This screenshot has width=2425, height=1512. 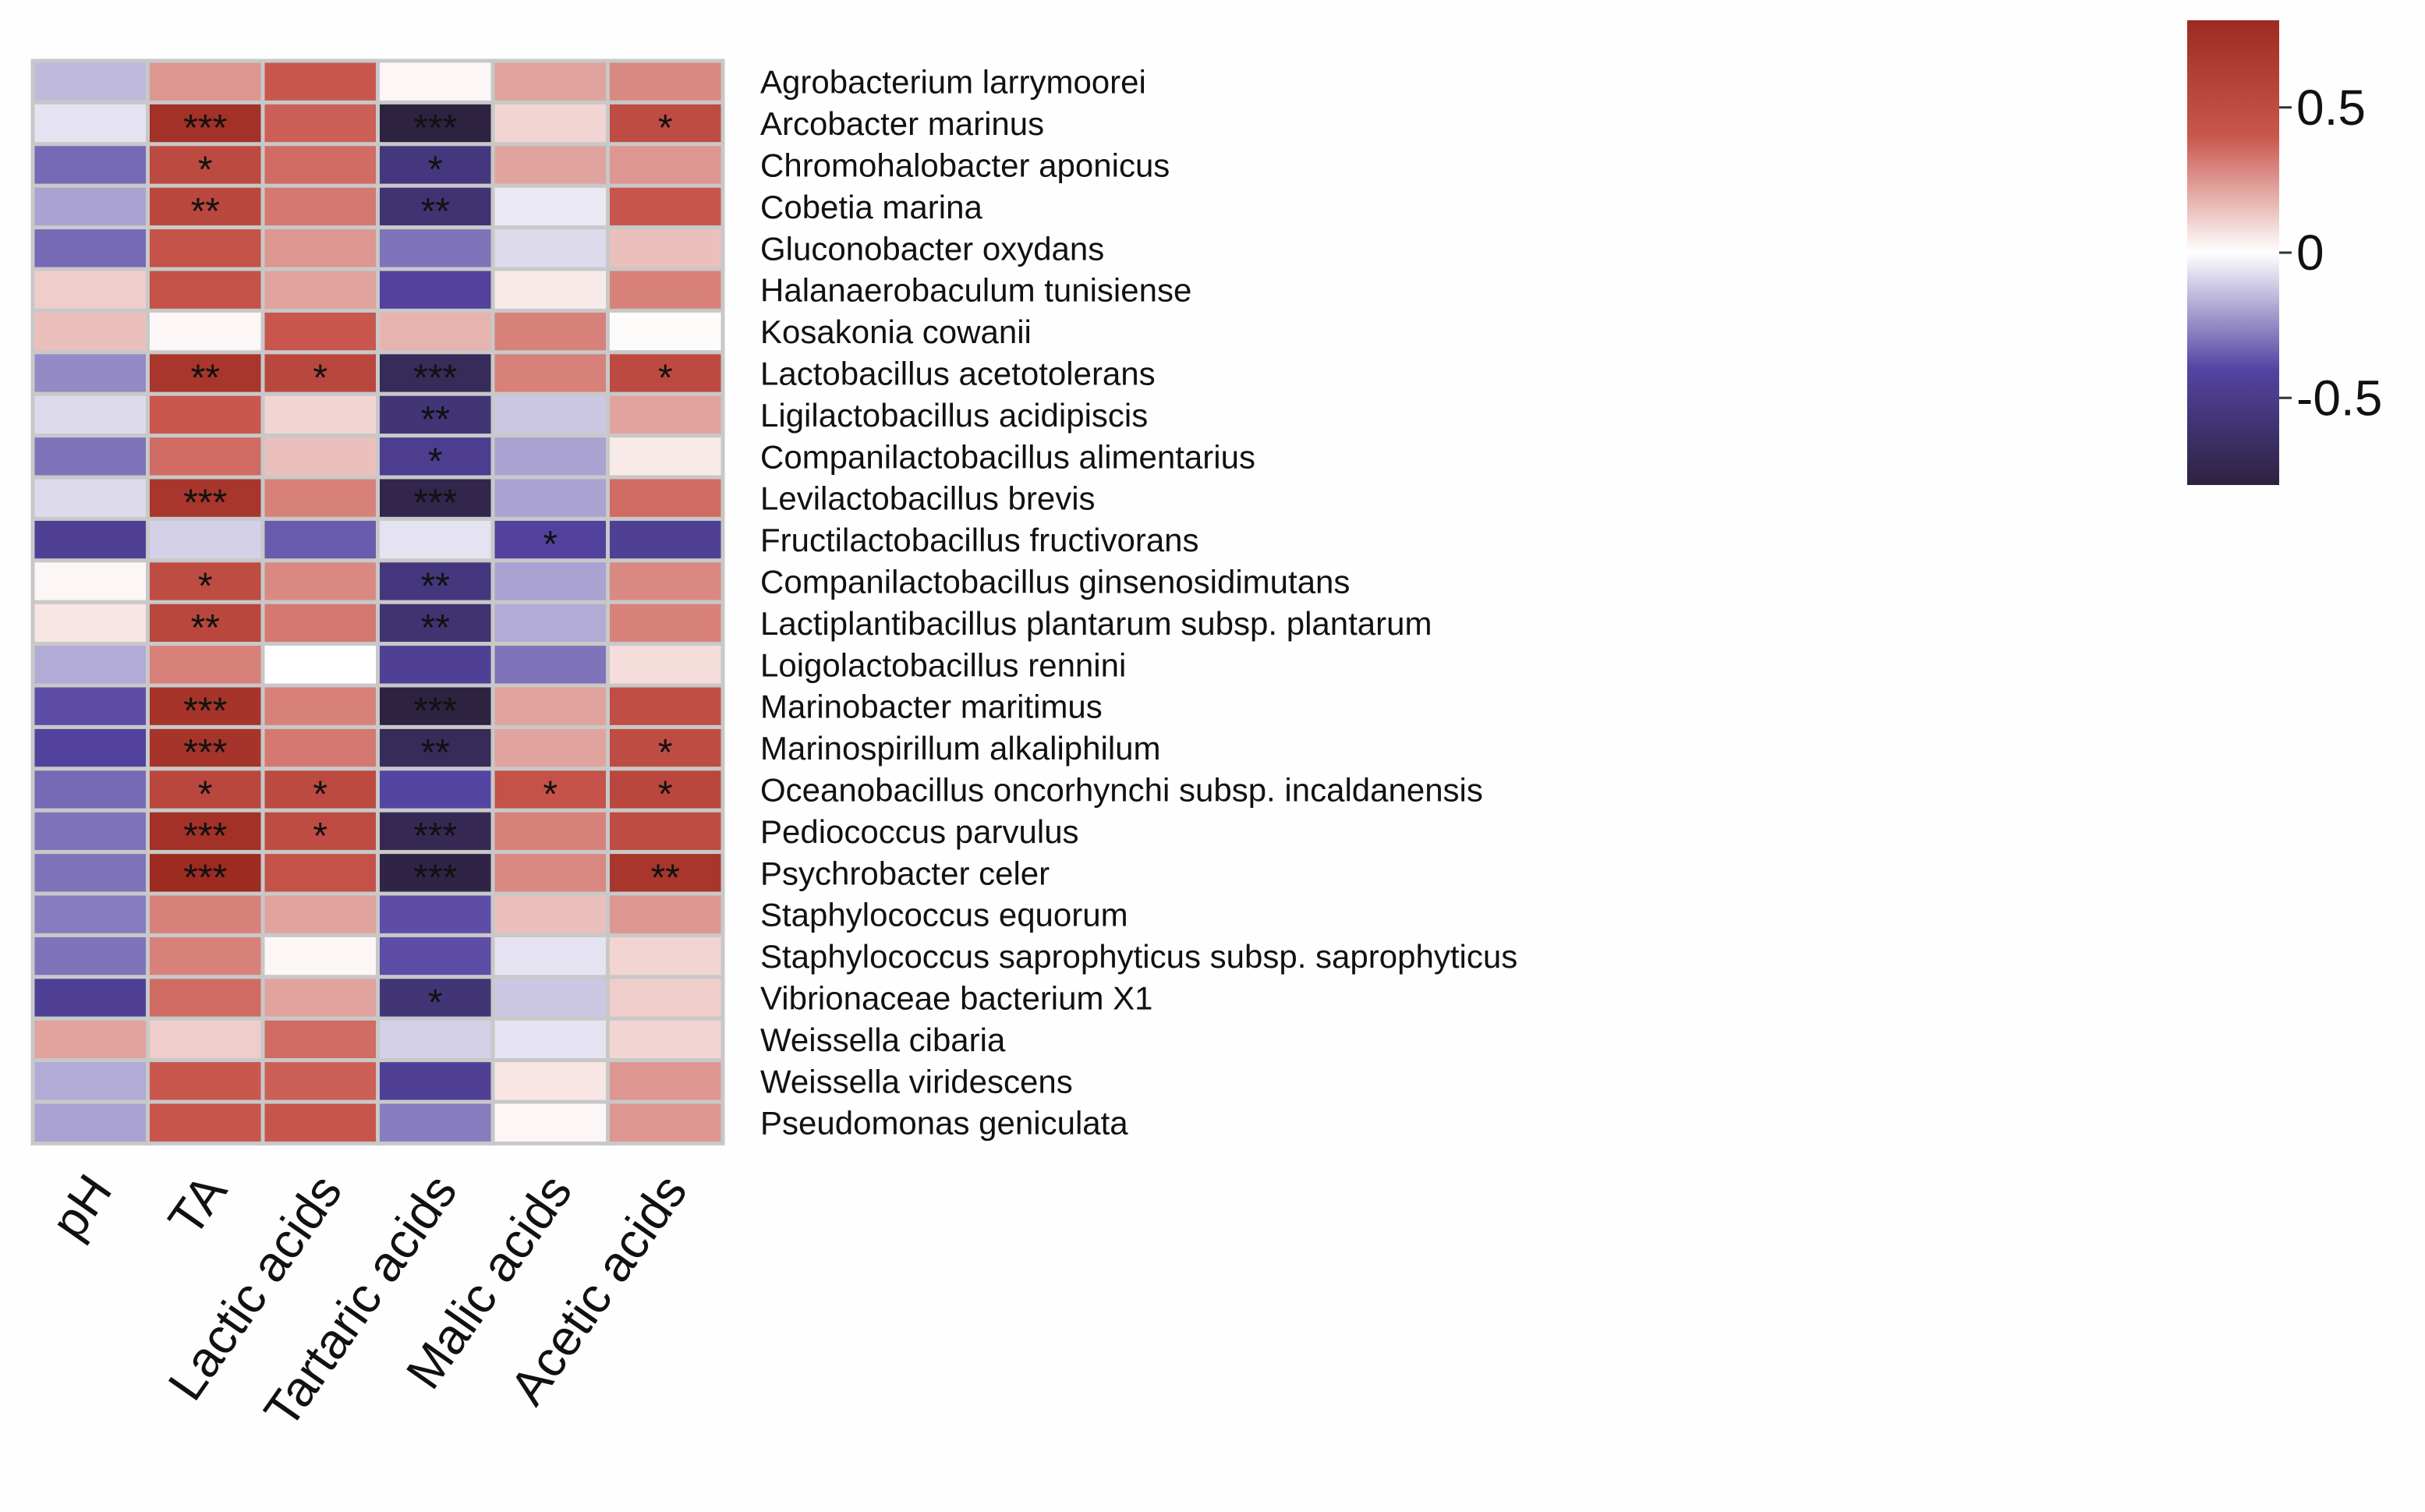 I want to click on row-label: Ligilactobacillus acidipiscis, so click(x=954, y=415).